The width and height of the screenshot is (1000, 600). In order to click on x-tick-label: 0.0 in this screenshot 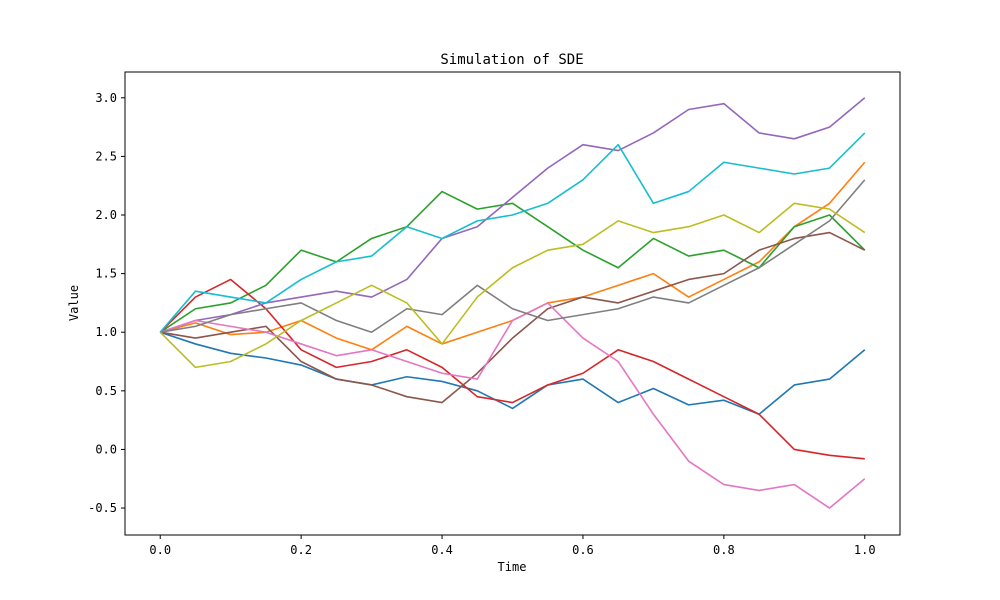, I will do `click(160, 550)`.